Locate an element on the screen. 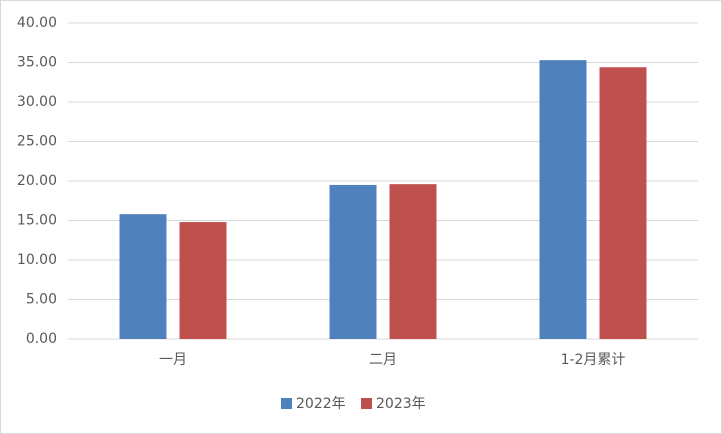  y-tick-label: 20.00 is located at coordinates (37, 181).